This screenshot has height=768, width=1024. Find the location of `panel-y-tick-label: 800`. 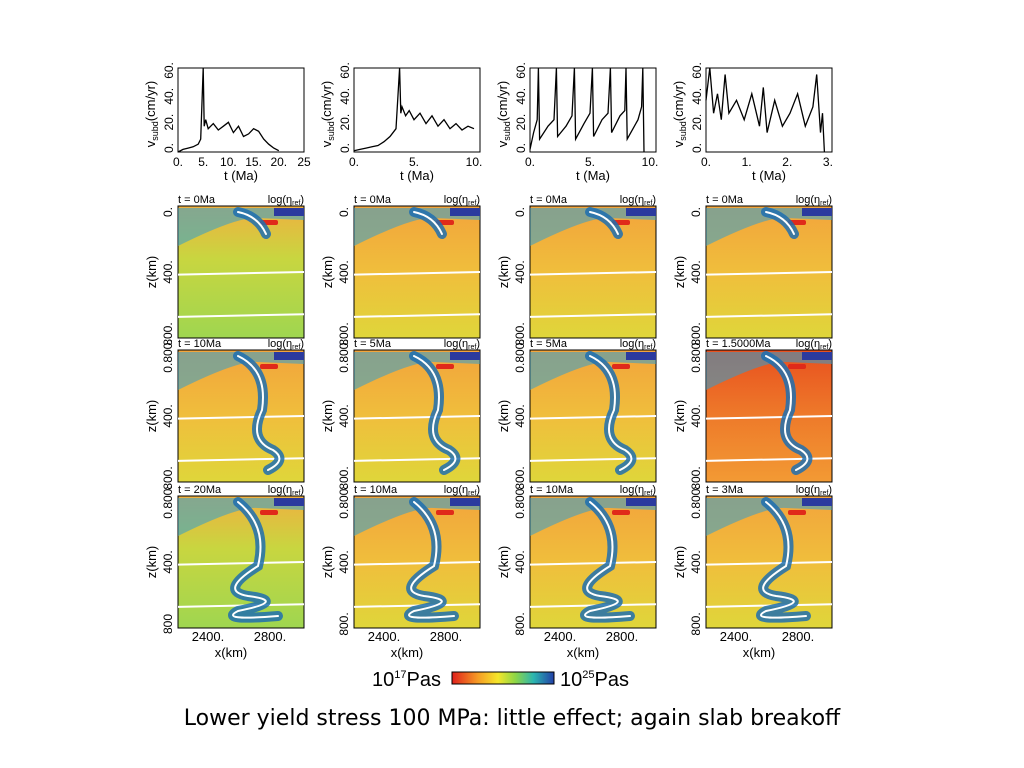

panel-y-tick-label: 800 is located at coordinates (168, 624).